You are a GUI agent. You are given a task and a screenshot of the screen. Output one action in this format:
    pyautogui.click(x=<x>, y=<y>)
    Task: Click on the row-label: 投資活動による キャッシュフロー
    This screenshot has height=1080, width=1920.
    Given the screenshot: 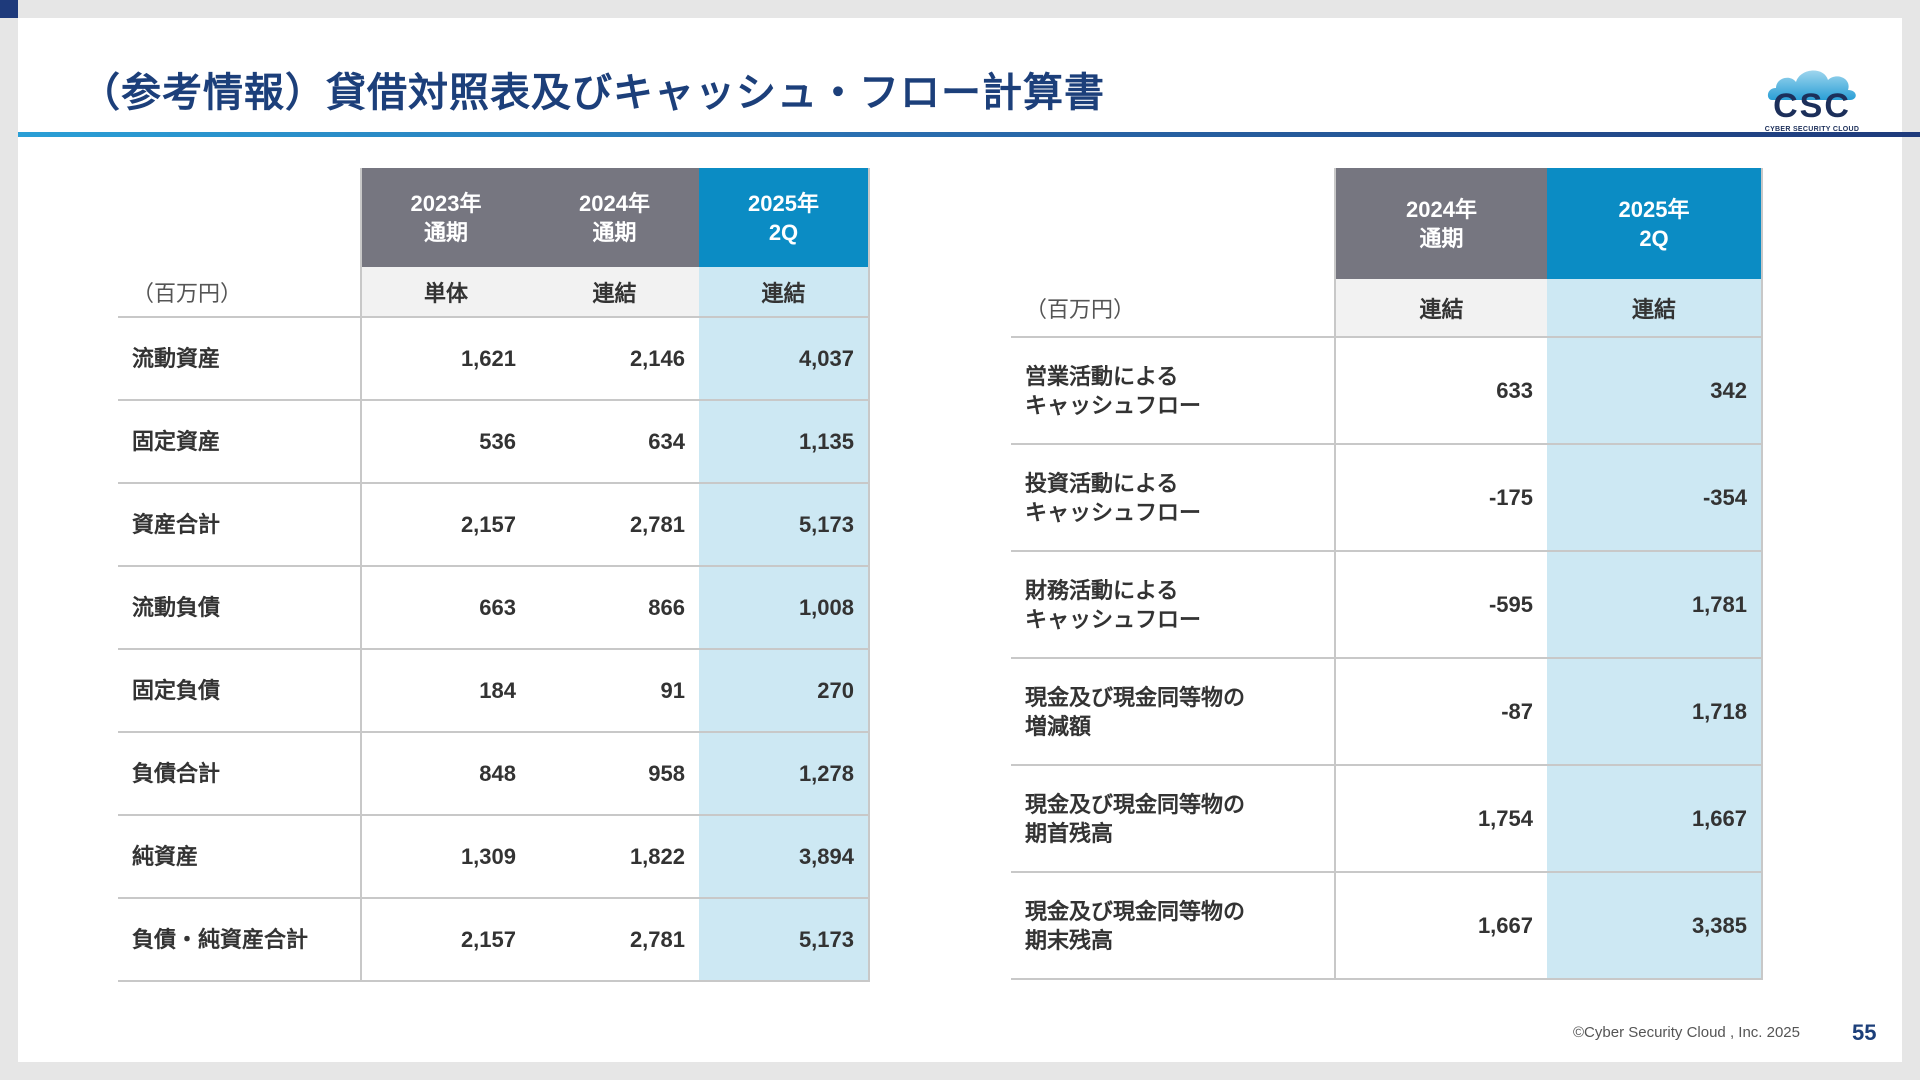 What is the action you would take?
    pyautogui.click(x=1173, y=498)
    